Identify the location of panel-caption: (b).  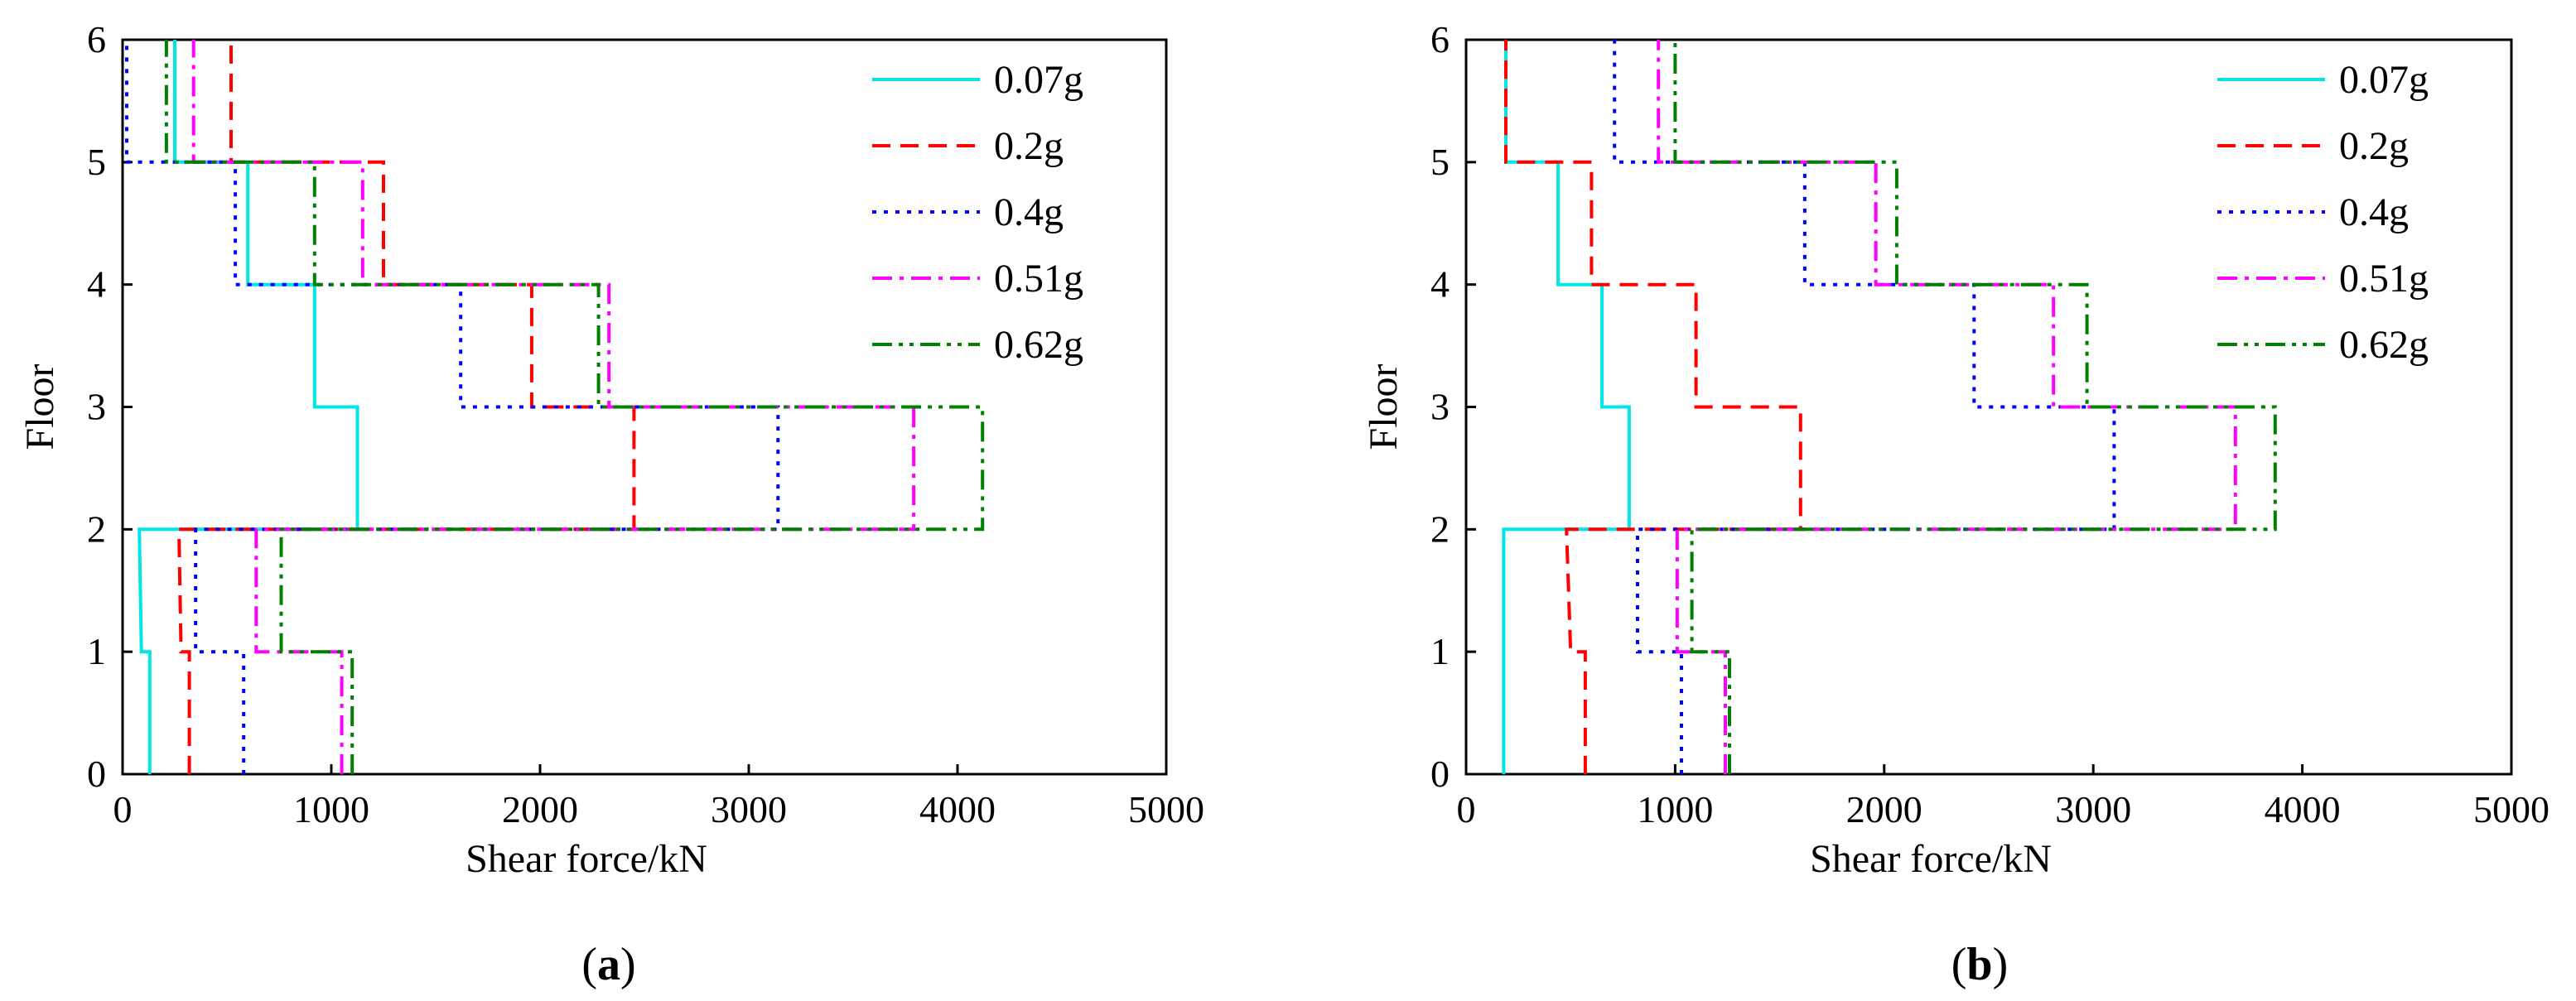
(1980, 965).